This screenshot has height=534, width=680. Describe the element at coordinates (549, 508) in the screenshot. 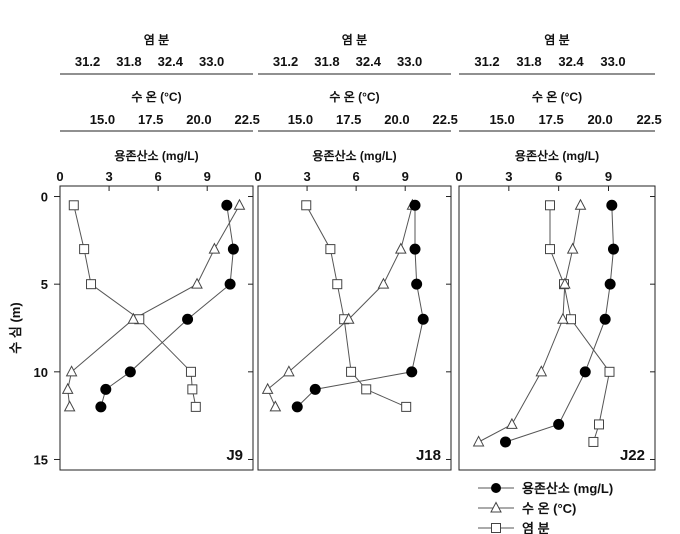

I see `legend-label-temperature: 수 온 (°C)` at that location.